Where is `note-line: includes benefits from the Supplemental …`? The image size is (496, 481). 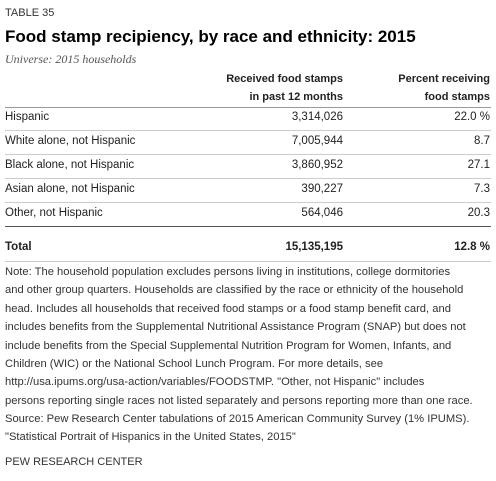 note-line: includes benefits from the Supplemental … is located at coordinates (235, 327).